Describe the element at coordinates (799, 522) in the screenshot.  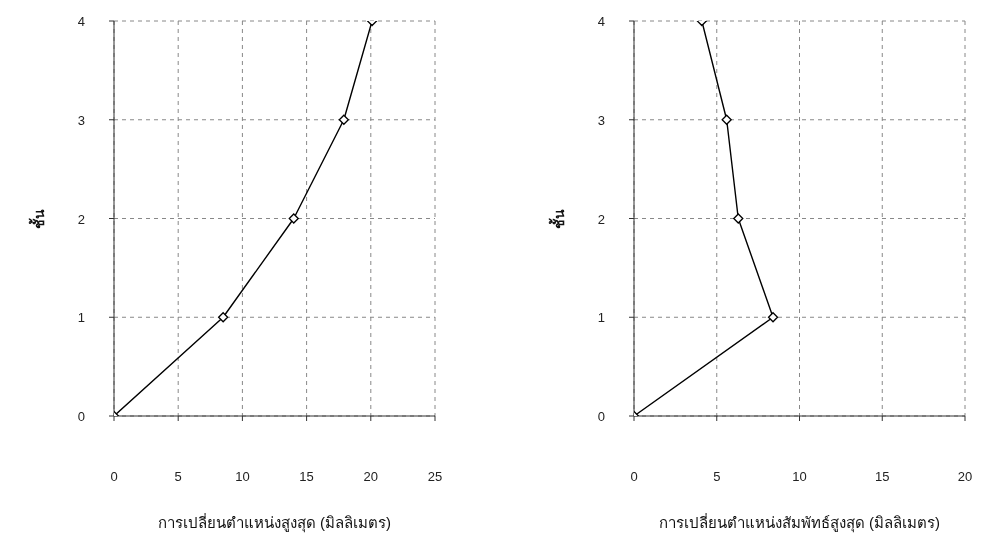
I see `x-axis-title: การเปลี่ยนตำแหน่งสัมพัทธ์สูงสุด (มิลลิเมตร)` at that location.